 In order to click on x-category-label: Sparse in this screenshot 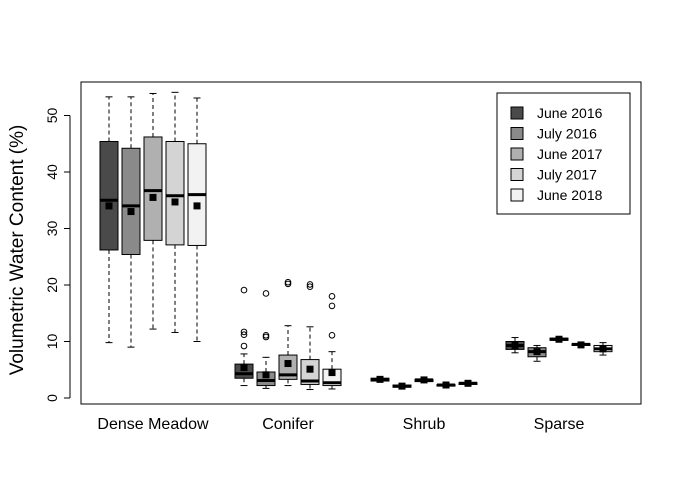, I will do `click(559, 424)`.